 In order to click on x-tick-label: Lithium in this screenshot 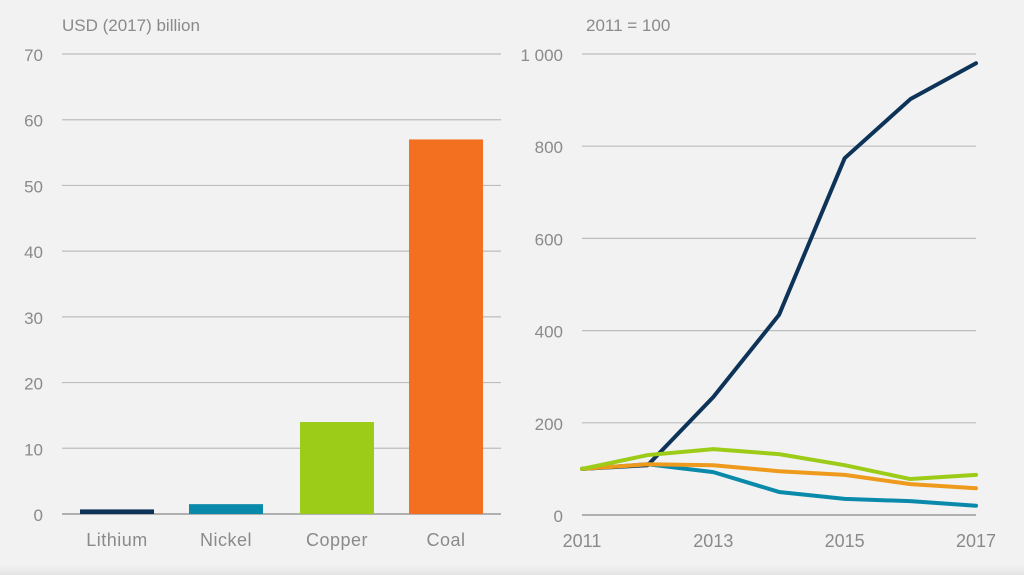, I will do `click(117, 540)`.